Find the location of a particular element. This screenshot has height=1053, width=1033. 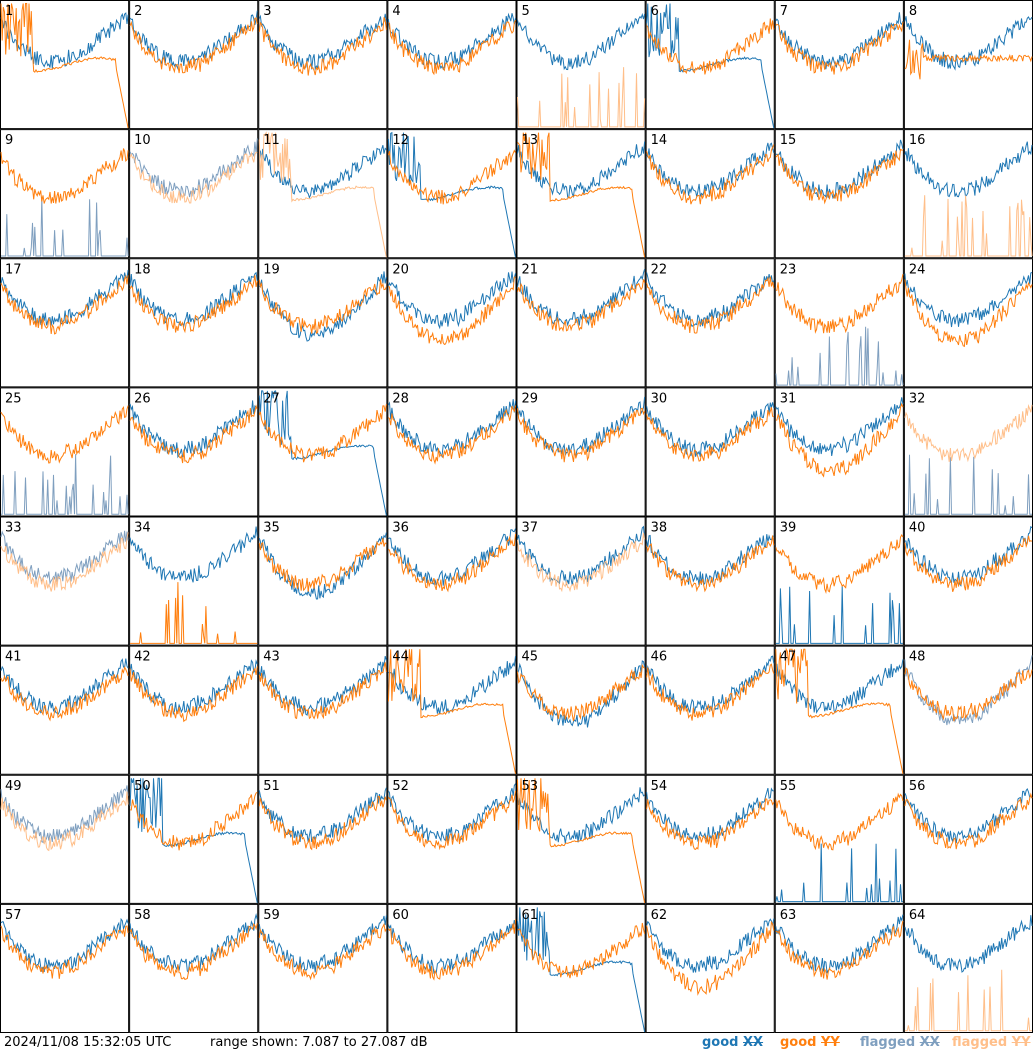

panel-29: 29 is located at coordinates (581, 452).